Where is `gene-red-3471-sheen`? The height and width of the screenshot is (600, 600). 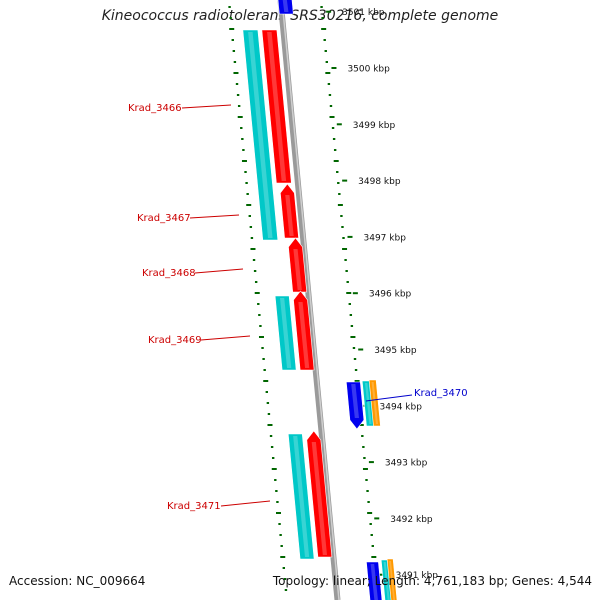 gene-red-3471-sheen is located at coordinates (319, 498).